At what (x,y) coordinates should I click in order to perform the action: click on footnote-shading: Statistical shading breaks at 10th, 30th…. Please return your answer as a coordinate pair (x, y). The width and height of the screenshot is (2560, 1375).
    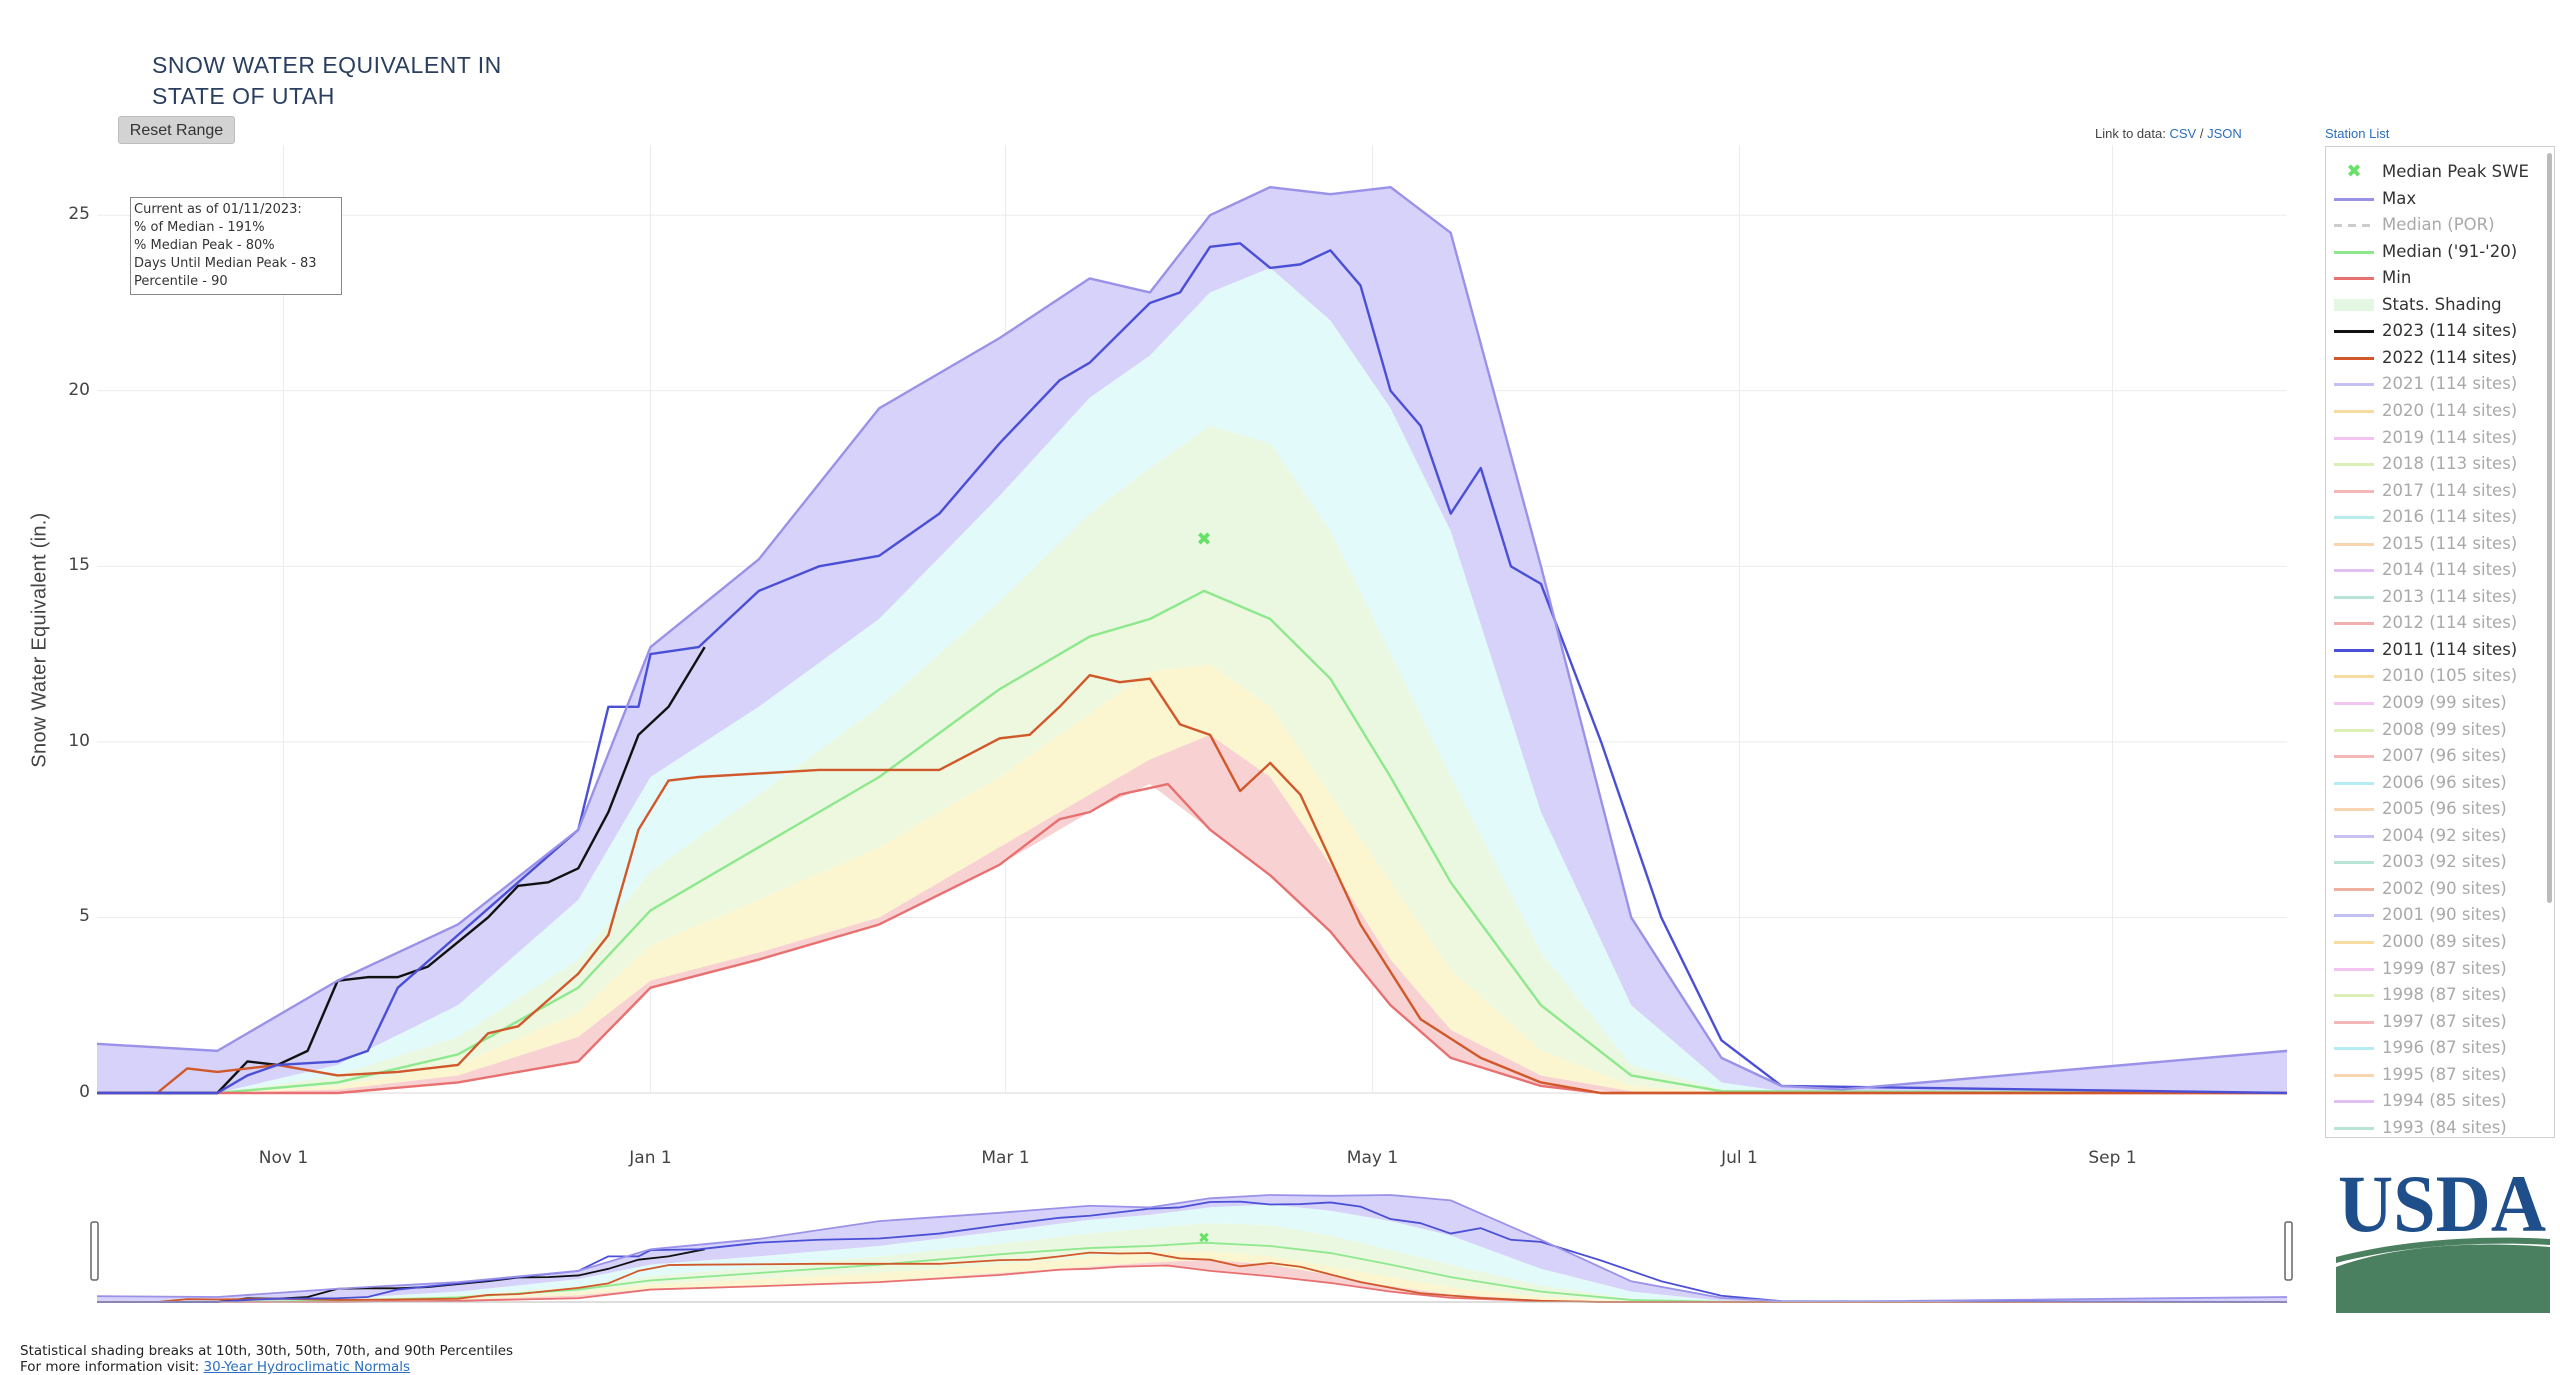
    Looking at the image, I should click on (267, 1351).